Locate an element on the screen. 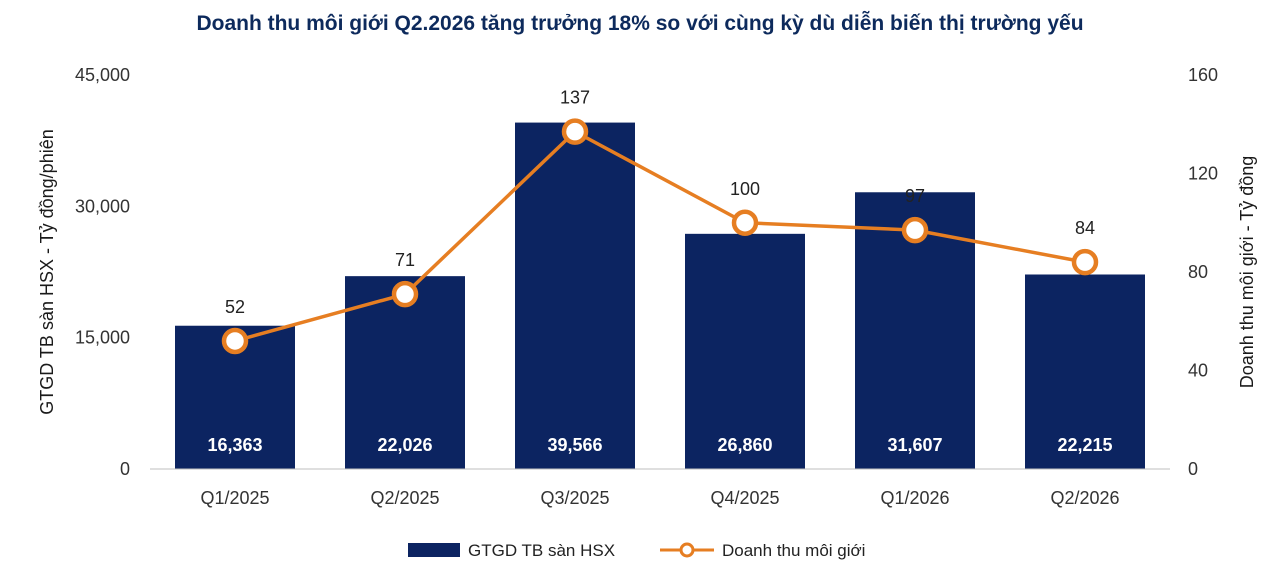 The width and height of the screenshot is (1280, 580). right-tick-label: 160 is located at coordinates (1203, 75).